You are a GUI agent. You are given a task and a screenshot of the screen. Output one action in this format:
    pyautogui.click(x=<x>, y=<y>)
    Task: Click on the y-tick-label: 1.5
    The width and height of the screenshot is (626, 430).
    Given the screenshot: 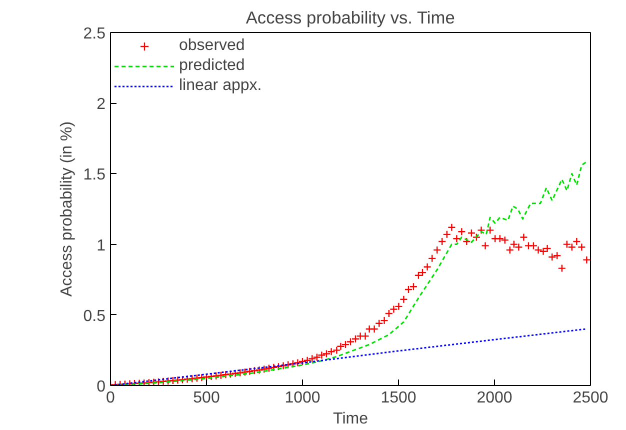 What is the action you would take?
    pyautogui.click(x=94, y=175)
    